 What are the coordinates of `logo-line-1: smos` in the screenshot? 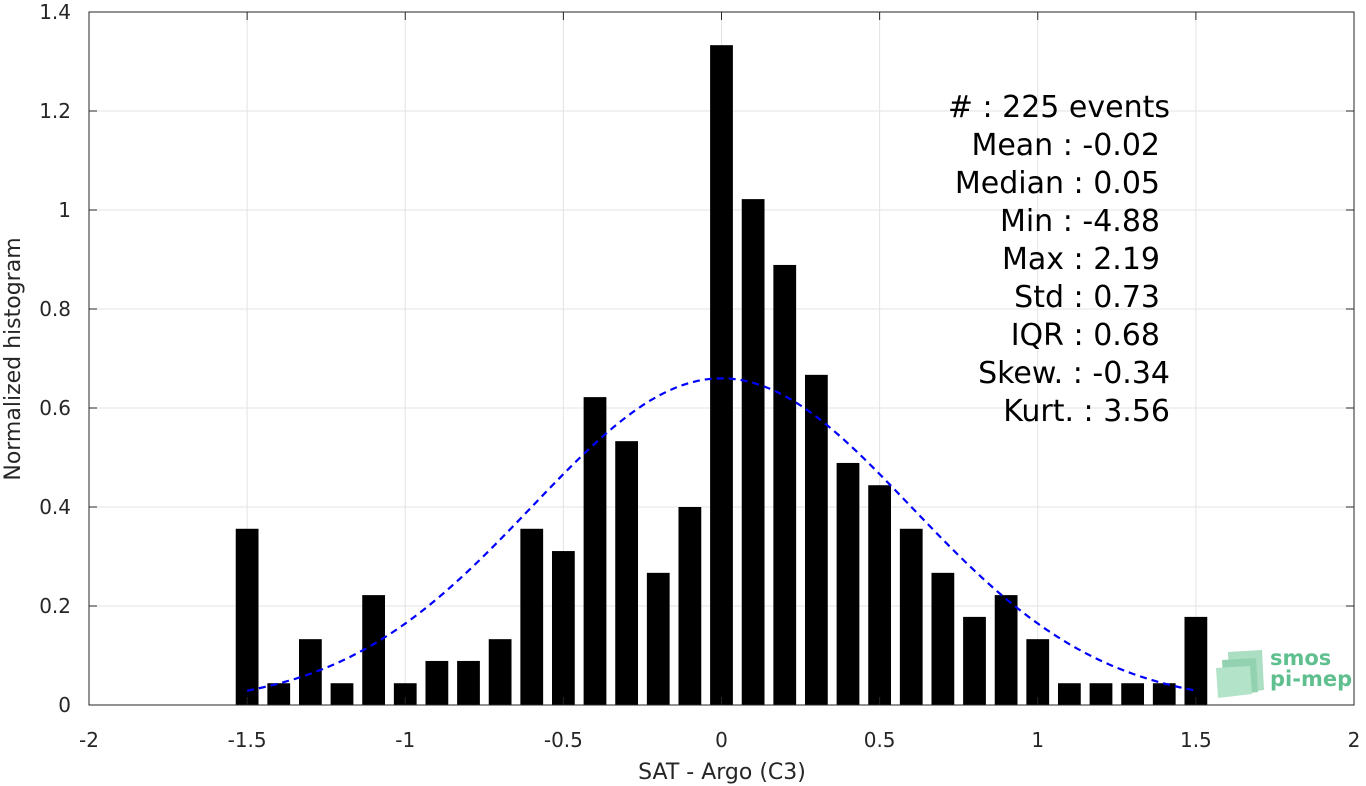 It's located at (1300, 658).